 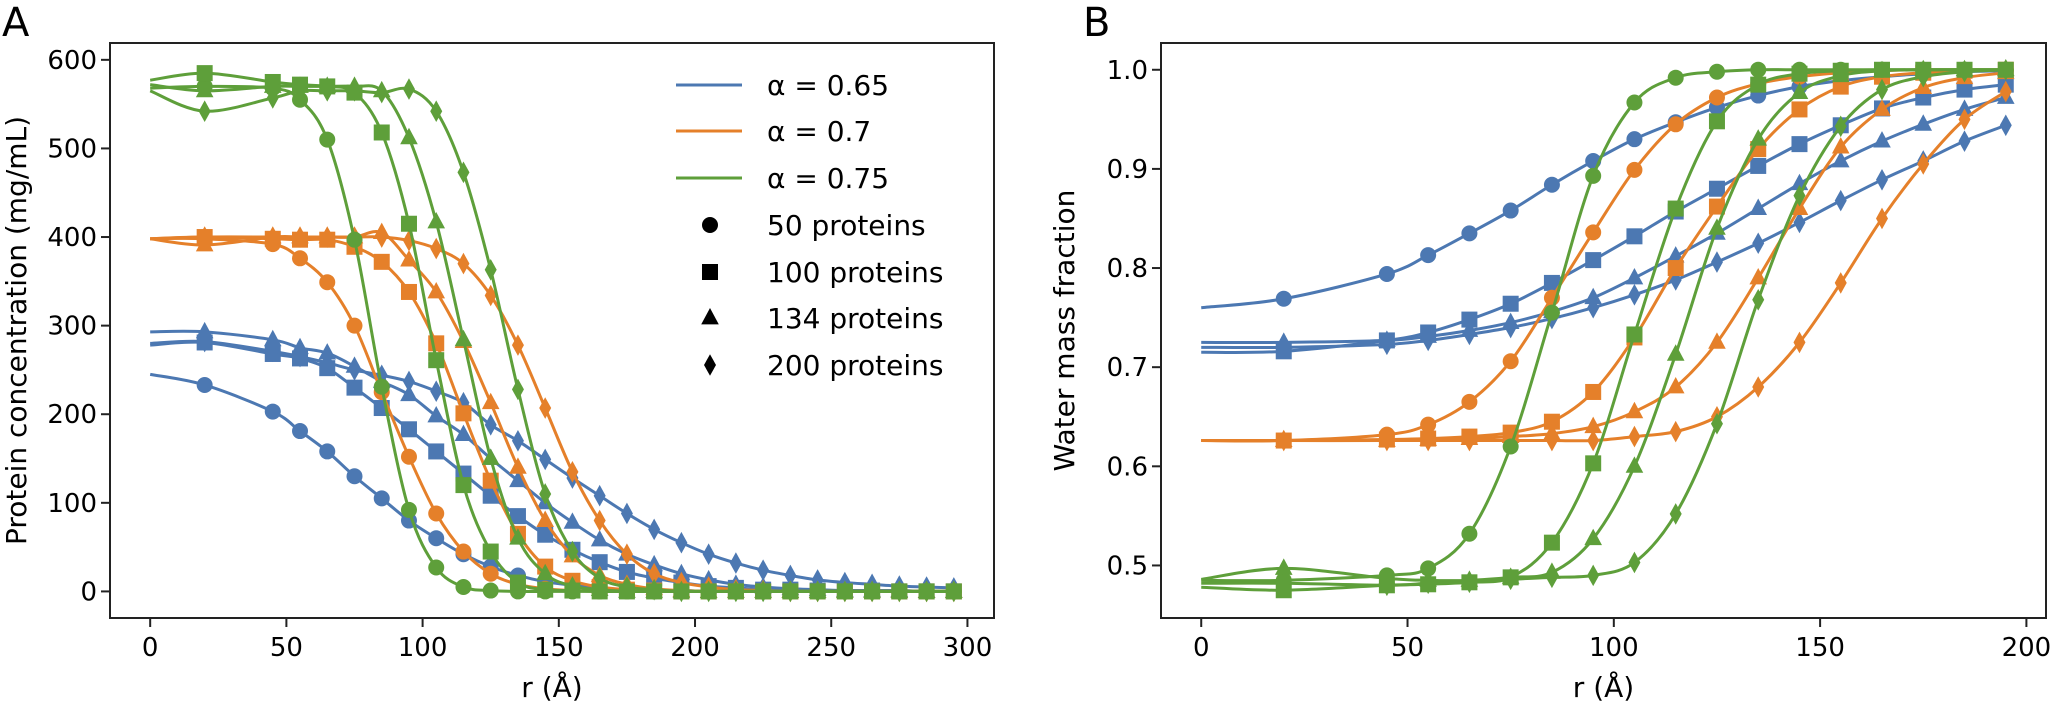 I want to click on y-tick-label: 0.8, so click(x=1127, y=269).